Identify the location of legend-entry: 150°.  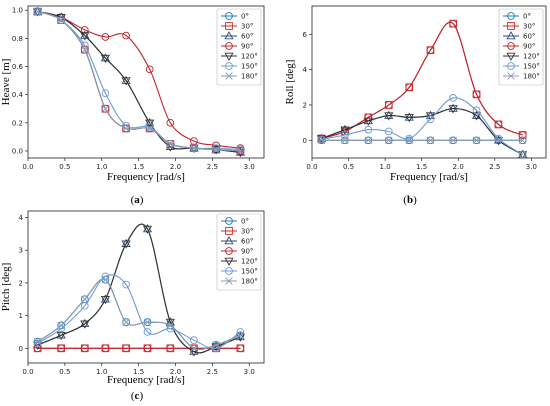
(521, 66).